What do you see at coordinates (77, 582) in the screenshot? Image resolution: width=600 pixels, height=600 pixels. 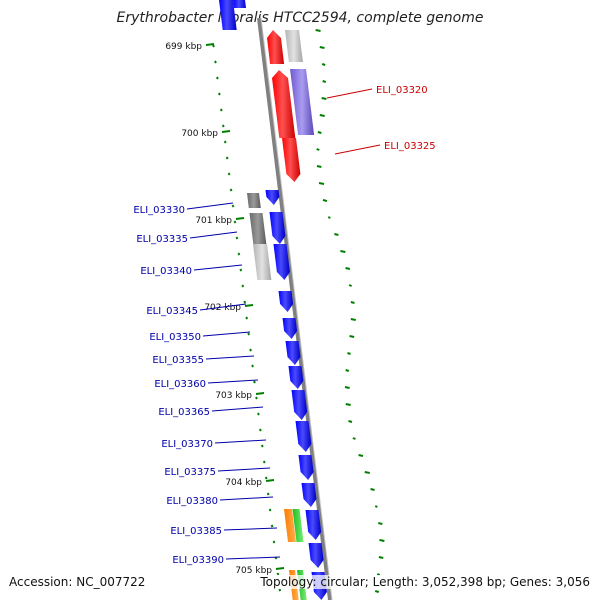 I see `accession-label: Accession: NC_007722` at bounding box center [77, 582].